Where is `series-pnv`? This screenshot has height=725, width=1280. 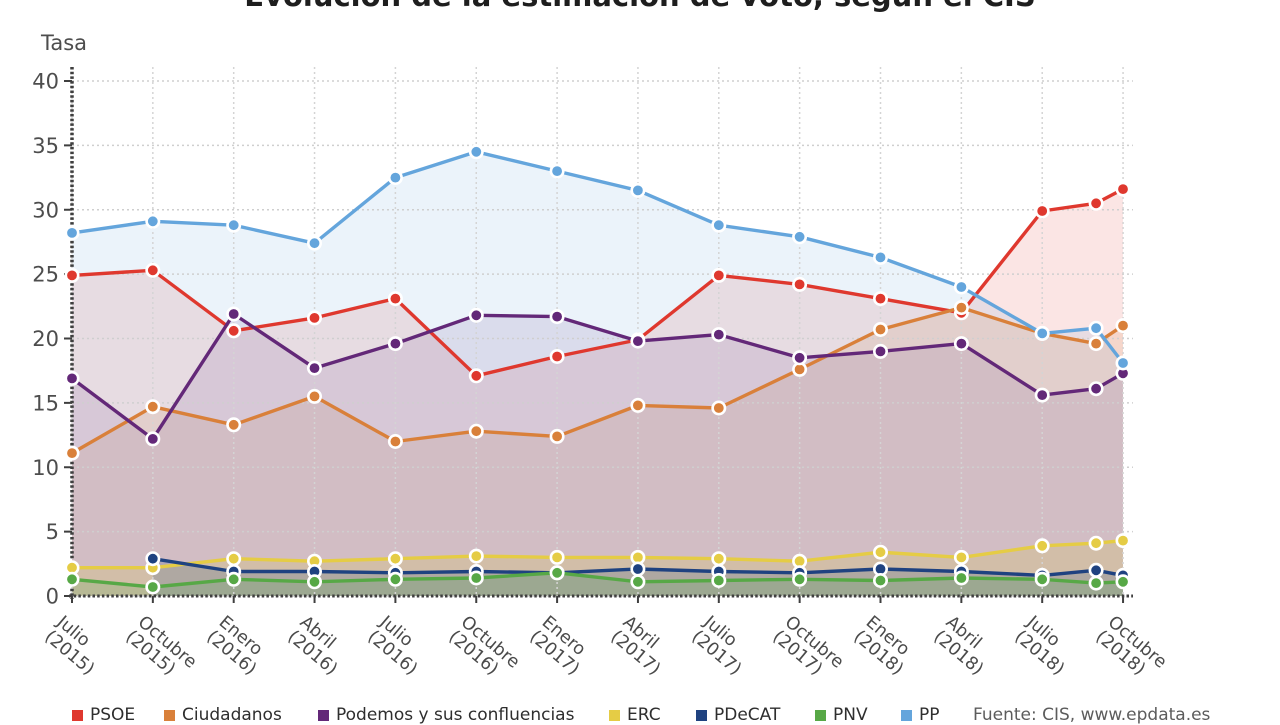 series-pnv is located at coordinates (597, 580).